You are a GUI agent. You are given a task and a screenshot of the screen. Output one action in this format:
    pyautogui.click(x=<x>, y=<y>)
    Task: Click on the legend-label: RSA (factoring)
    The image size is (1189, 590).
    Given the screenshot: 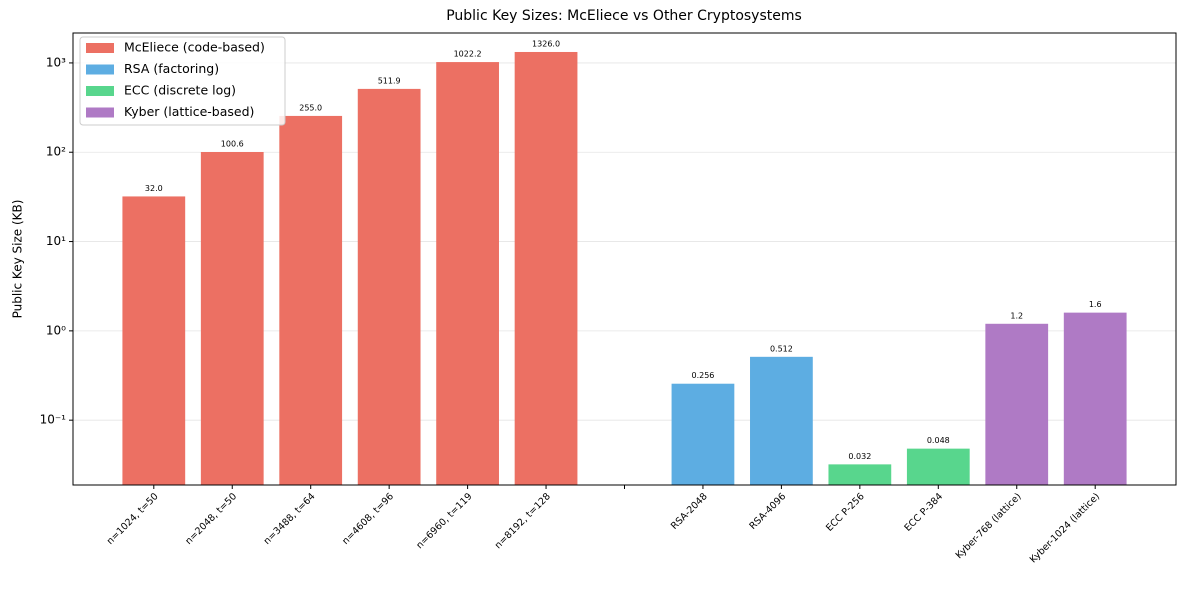 What is the action you would take?
    pyautogui.click(x=171, y=68)
    